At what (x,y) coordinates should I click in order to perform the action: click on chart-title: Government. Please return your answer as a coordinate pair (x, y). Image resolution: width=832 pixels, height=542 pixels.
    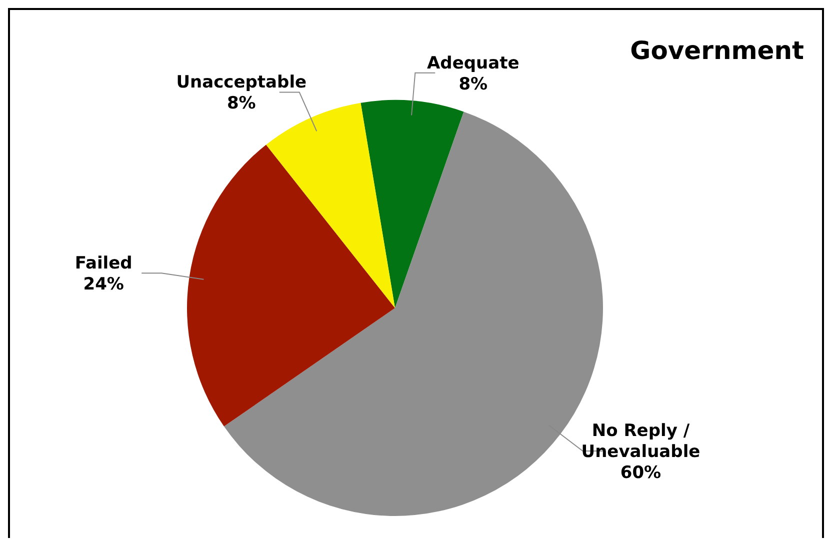
    Looking at the image, I should click on (717, 50).